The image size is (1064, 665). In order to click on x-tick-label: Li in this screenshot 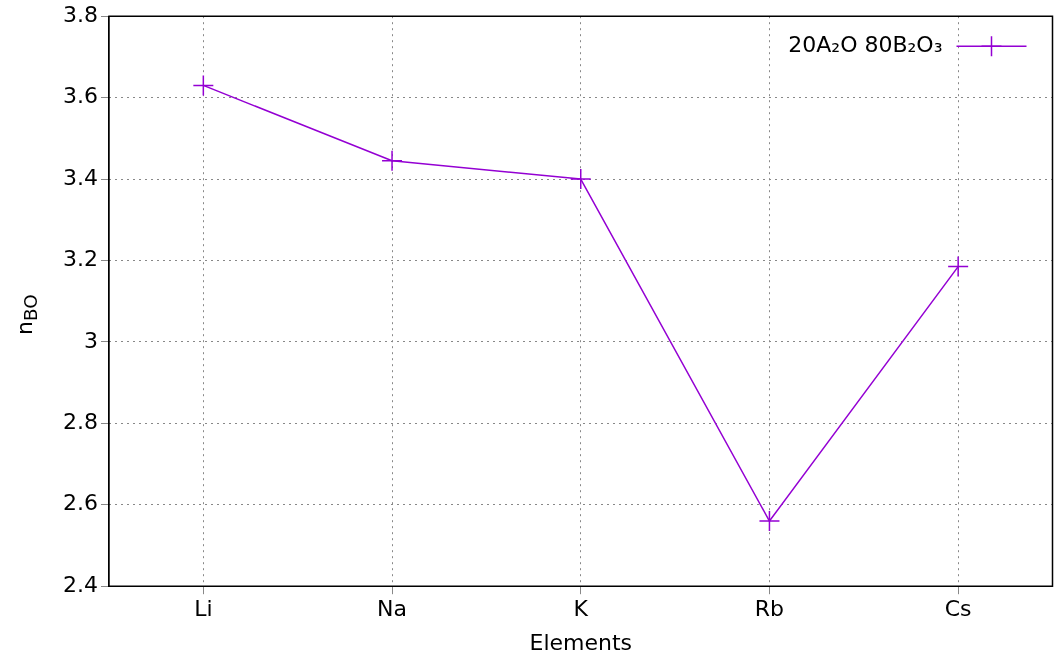, I will do `click(203, 609)`.